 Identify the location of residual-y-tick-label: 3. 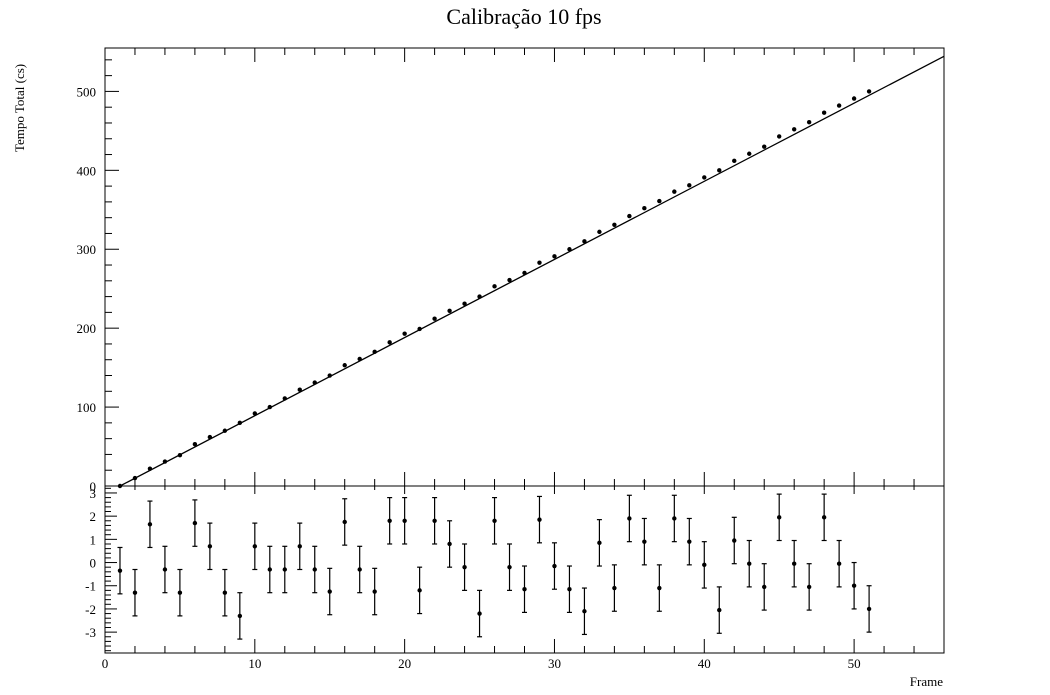
(93, 493).